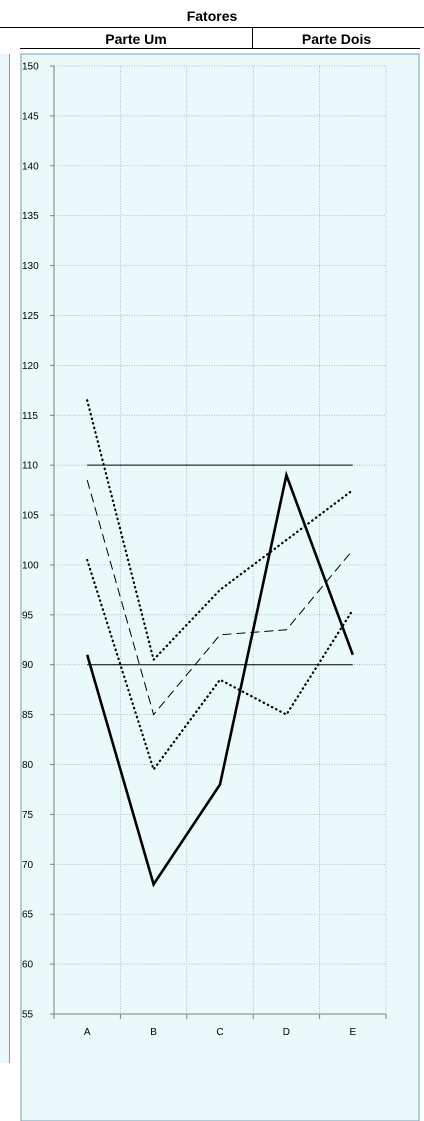 Image resolution: width=424 pixels, height=1121 pixels. What do you see at coordinates (212, 16) in the screenshot?
I see `chart-title: Fatores` at bounding box center [212, 16].